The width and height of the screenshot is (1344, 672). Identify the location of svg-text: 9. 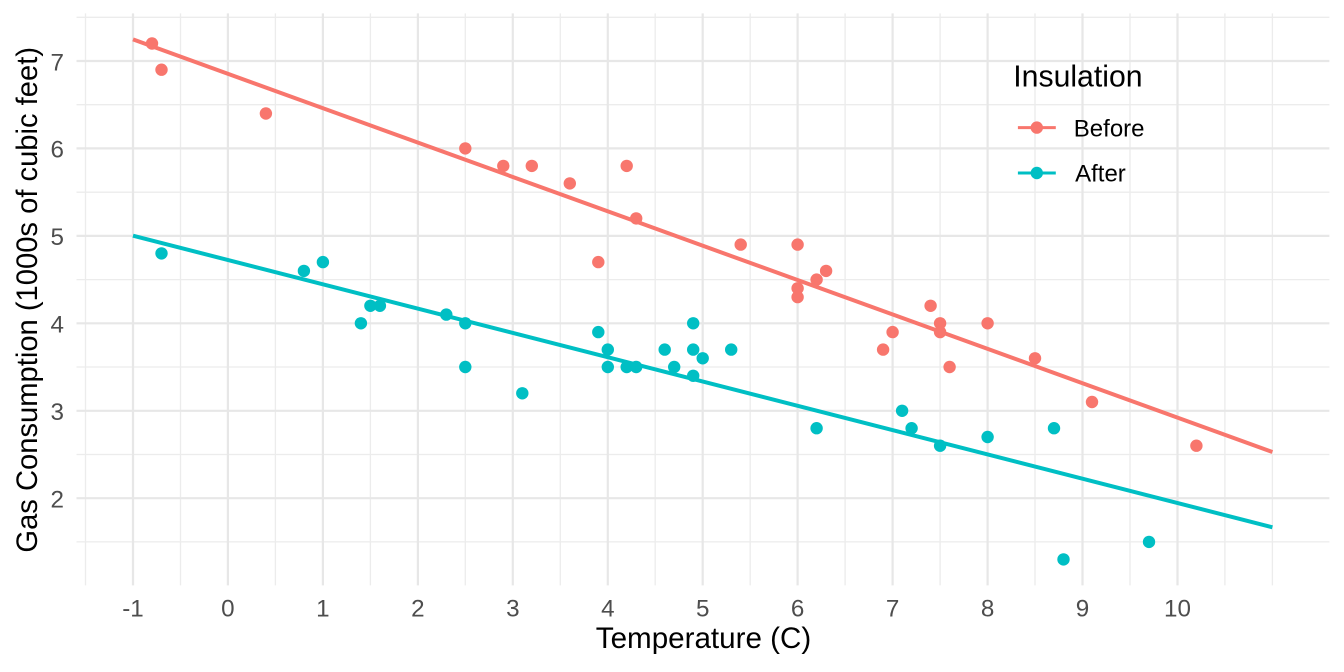
(1082, 609).